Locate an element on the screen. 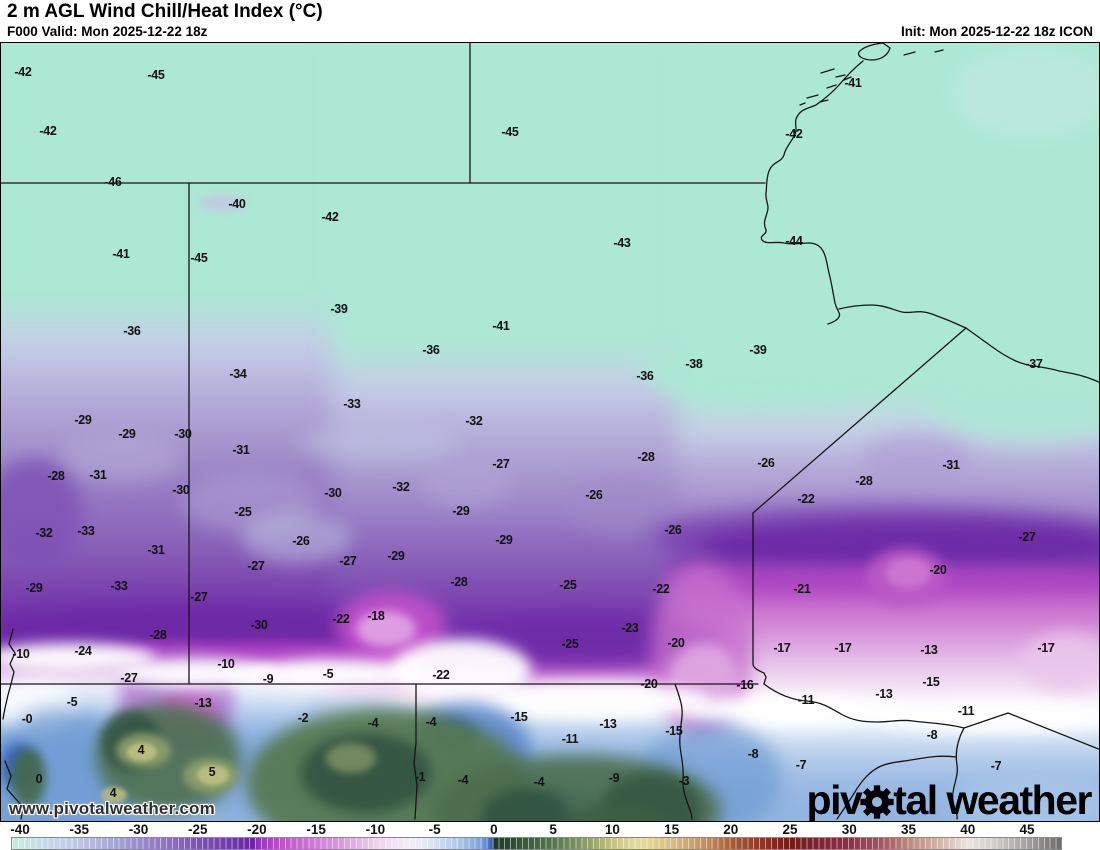 Image resolution: width=1100 pixels, height=850 pixels. station-value: -34 is located at coordinates (238, 374).